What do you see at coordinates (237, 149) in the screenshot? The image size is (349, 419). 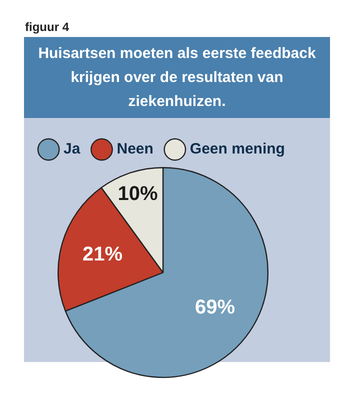 I see `legend-label: Geen mening` at bounding box center [237, 149].